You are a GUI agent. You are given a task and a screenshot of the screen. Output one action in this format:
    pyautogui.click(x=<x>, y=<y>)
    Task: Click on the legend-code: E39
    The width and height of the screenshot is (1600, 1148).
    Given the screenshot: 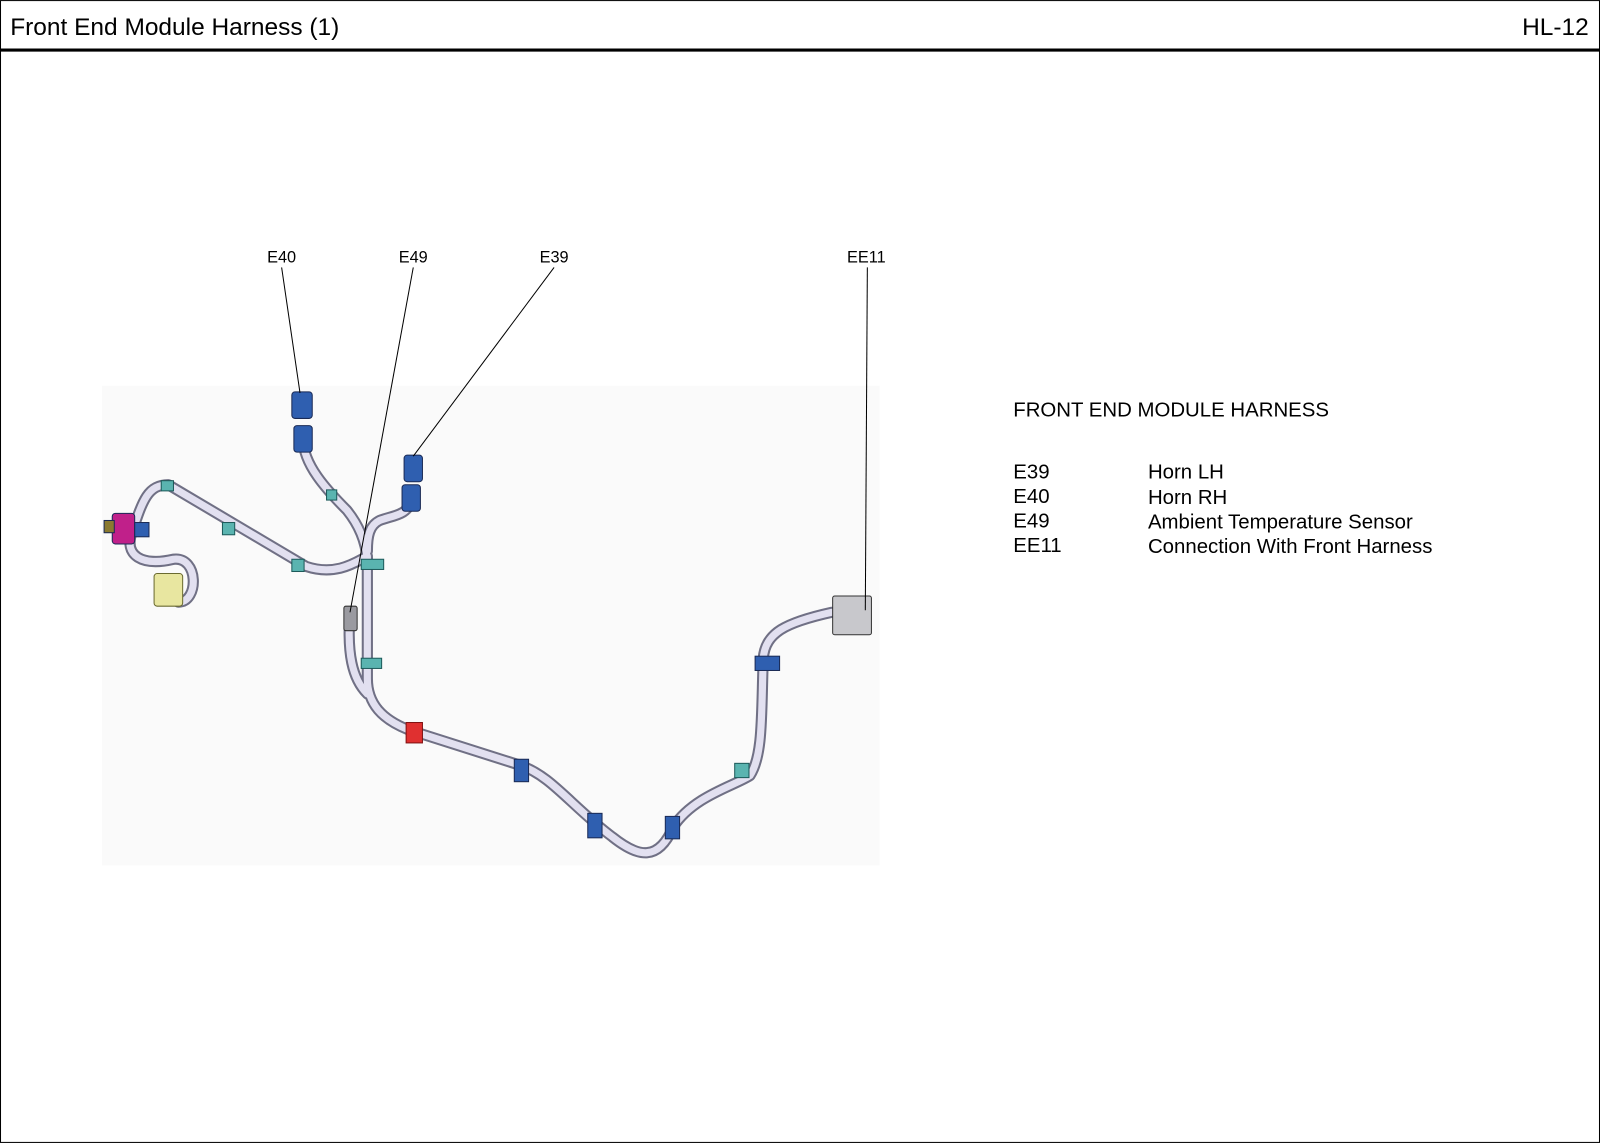 What is the action you would take?
    pyautogui.click(x=1031, y=473)
    